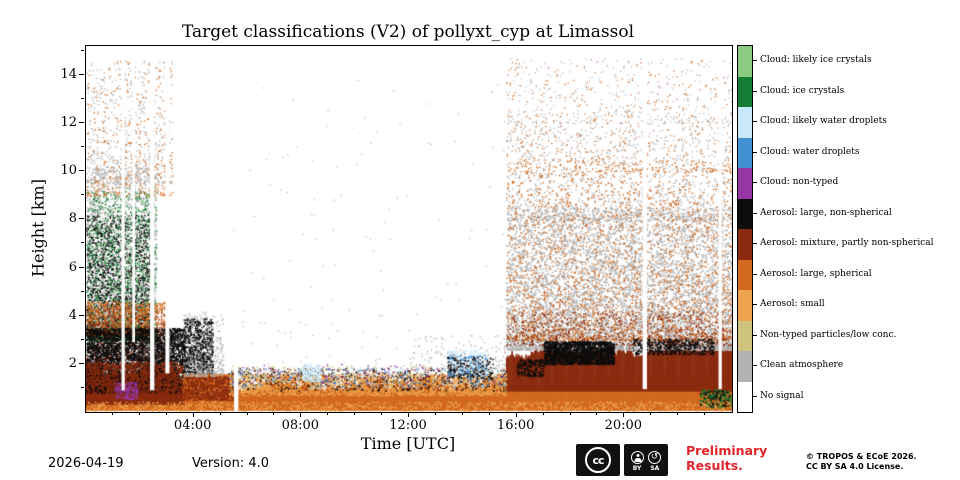 The width and height of the screenshot is (960, 480). I want to click on cc-by-label: BY, so click(637, 468).